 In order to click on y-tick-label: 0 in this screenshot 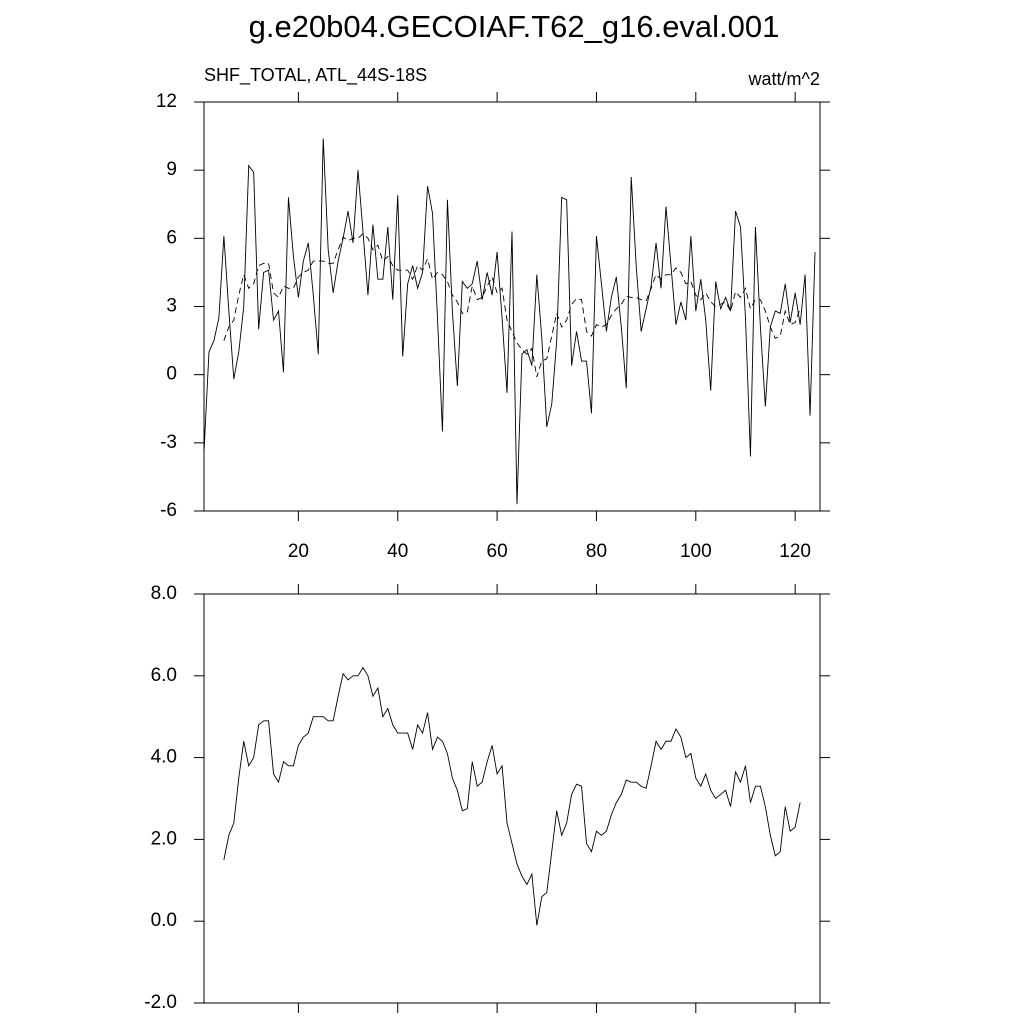, I will do `click(171, 374)`.